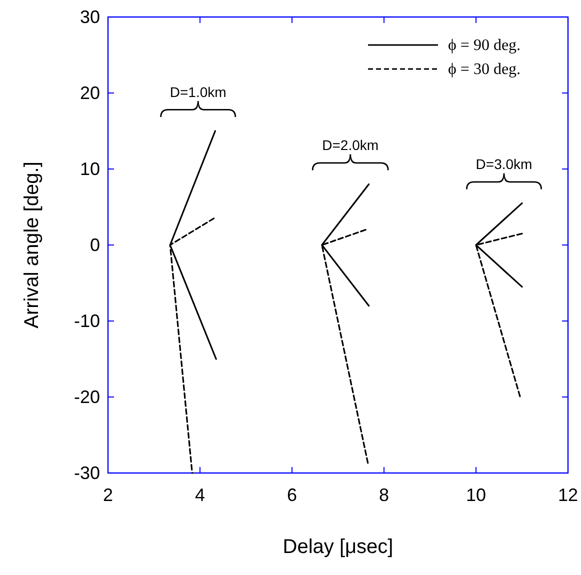 The height and width of the screenshot is (575, 581). Describe the element at coordinates (87, 473) in the screenshot. I see `y-tick-label: -30` at that location.